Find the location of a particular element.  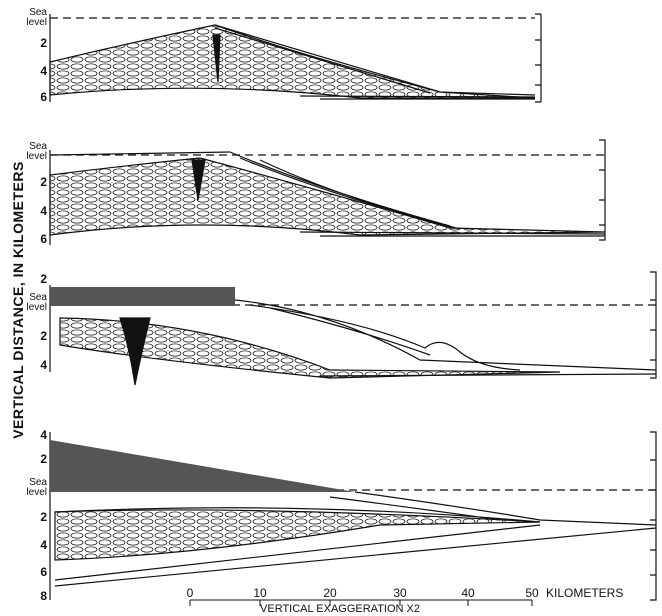

scale-bar is located at coordinates (361, 602).